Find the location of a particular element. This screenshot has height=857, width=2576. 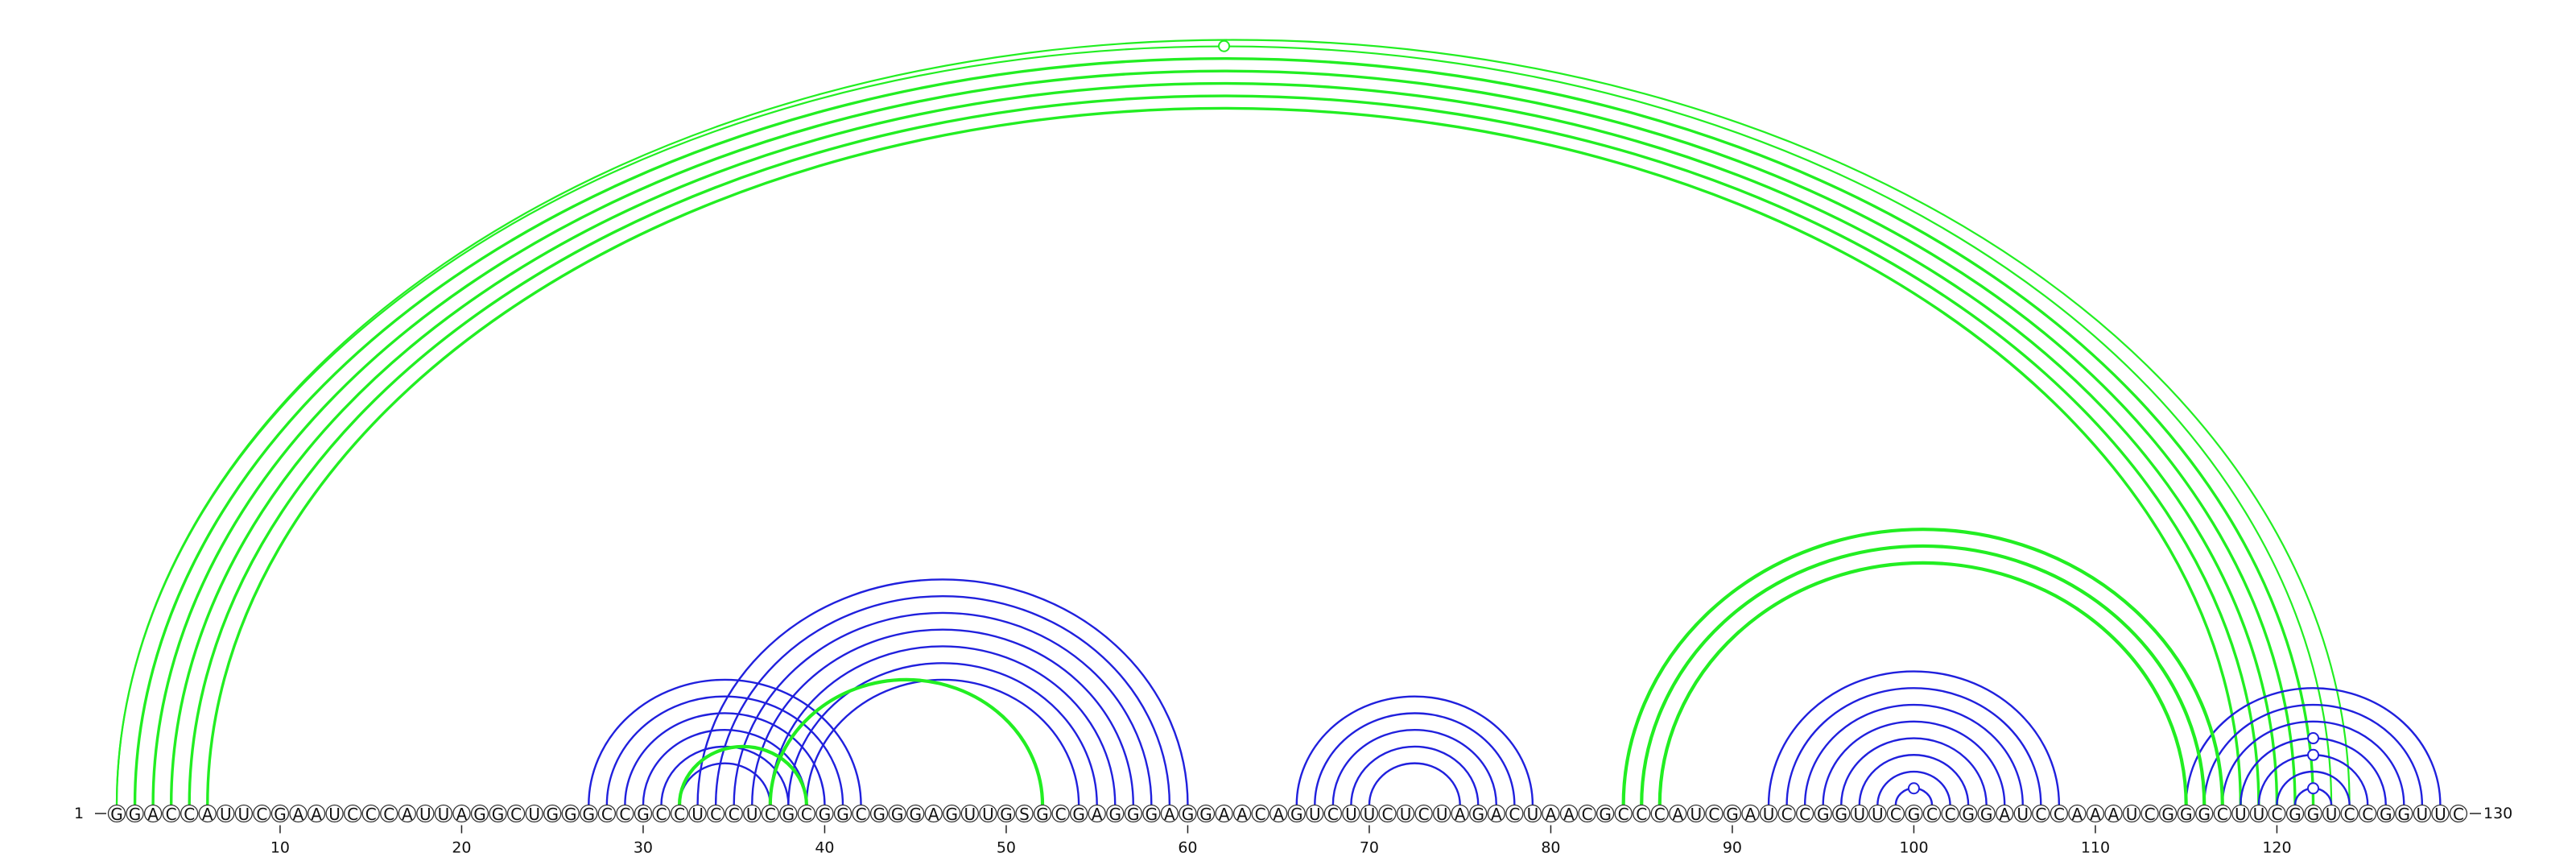

base-letter-91: A is located at coordinates (1751, 814).